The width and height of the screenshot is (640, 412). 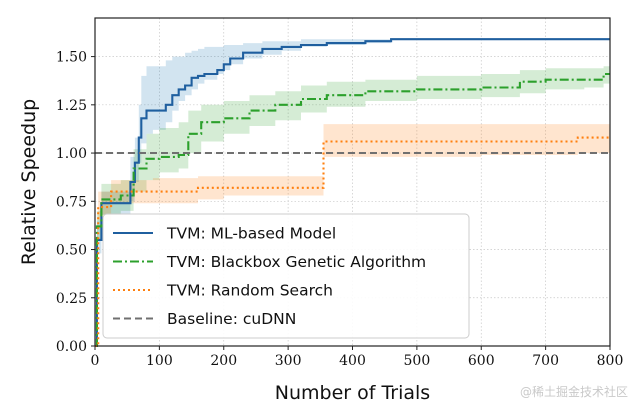 What do you see at coordinates (223, 361) in the screenshot?
I see `x-tick-label: 200` at bounding box center [223, 361].